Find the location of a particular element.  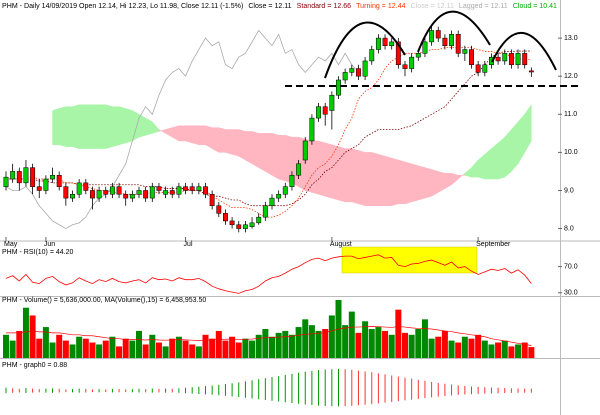

panel-title: PHM - graph0 = 0.88 is located at coordinates (34, 365).